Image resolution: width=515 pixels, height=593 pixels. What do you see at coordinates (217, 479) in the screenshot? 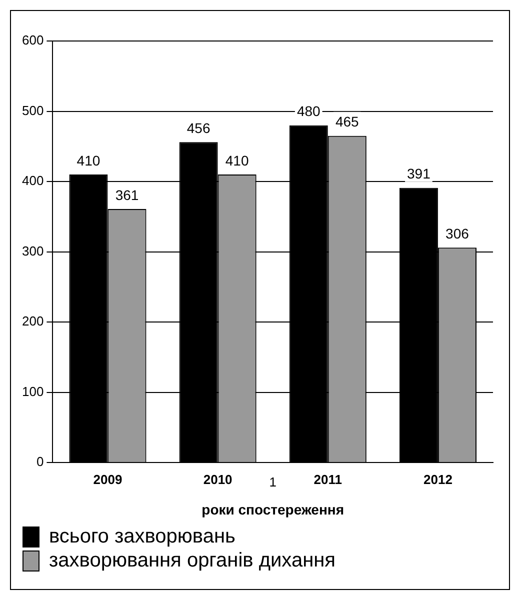
I see `x-tick-label: 2010` at bounding box center [217, 479].